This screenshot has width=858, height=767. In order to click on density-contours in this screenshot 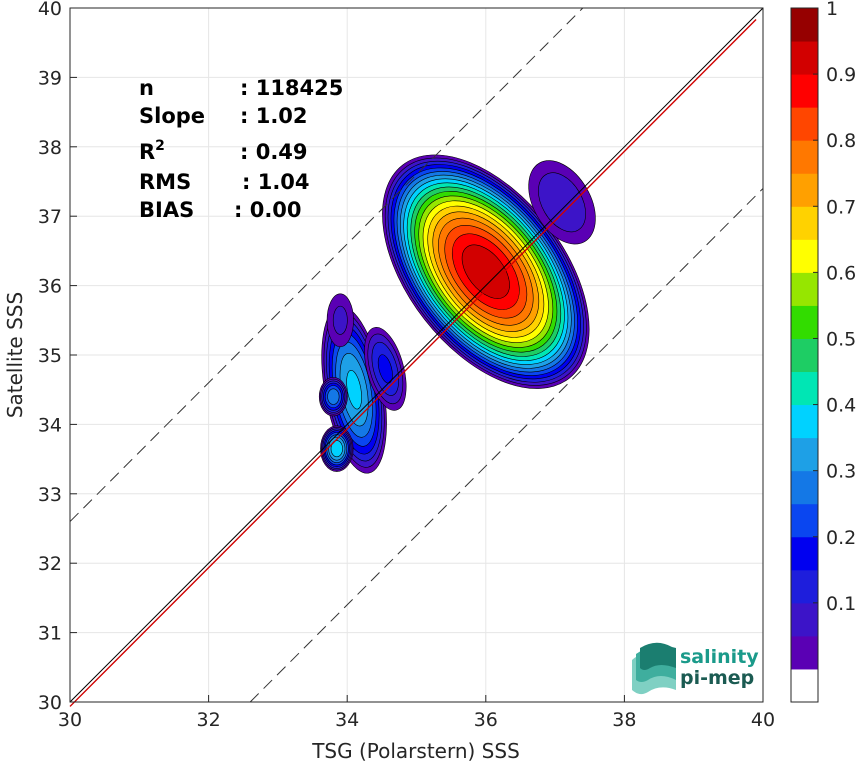, I will do `click(457, 314)`.